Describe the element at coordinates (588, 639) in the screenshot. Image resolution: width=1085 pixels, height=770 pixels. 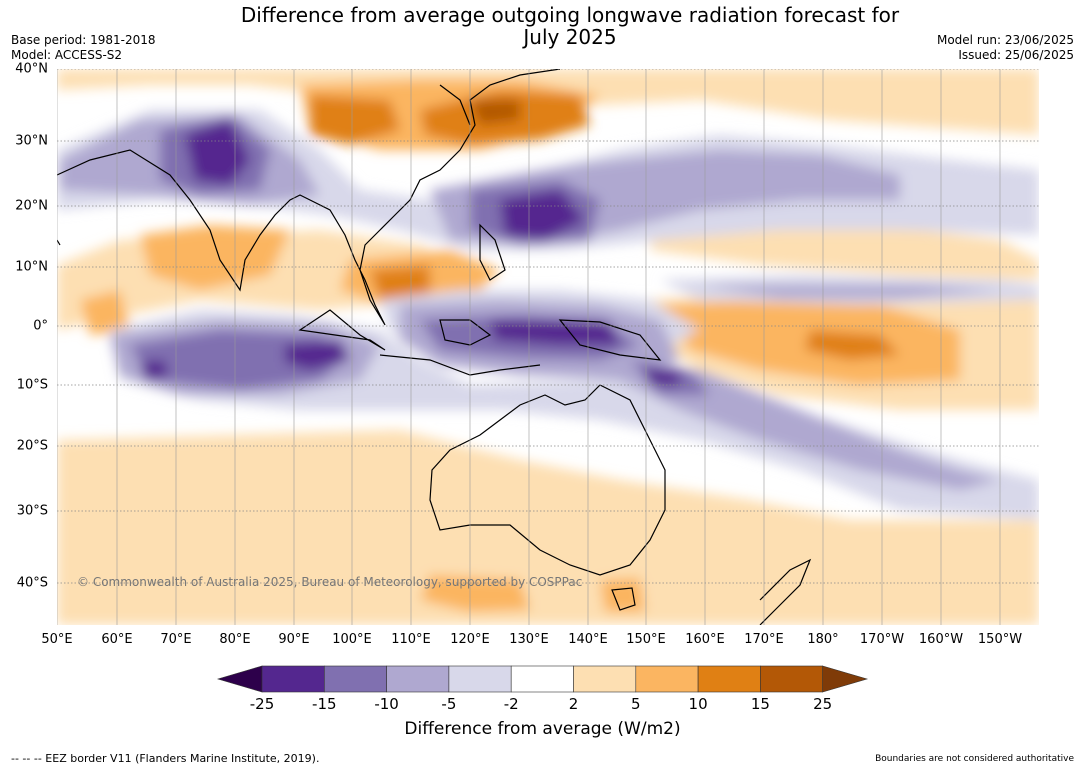
I see `lon-label: 140°E` at that location.